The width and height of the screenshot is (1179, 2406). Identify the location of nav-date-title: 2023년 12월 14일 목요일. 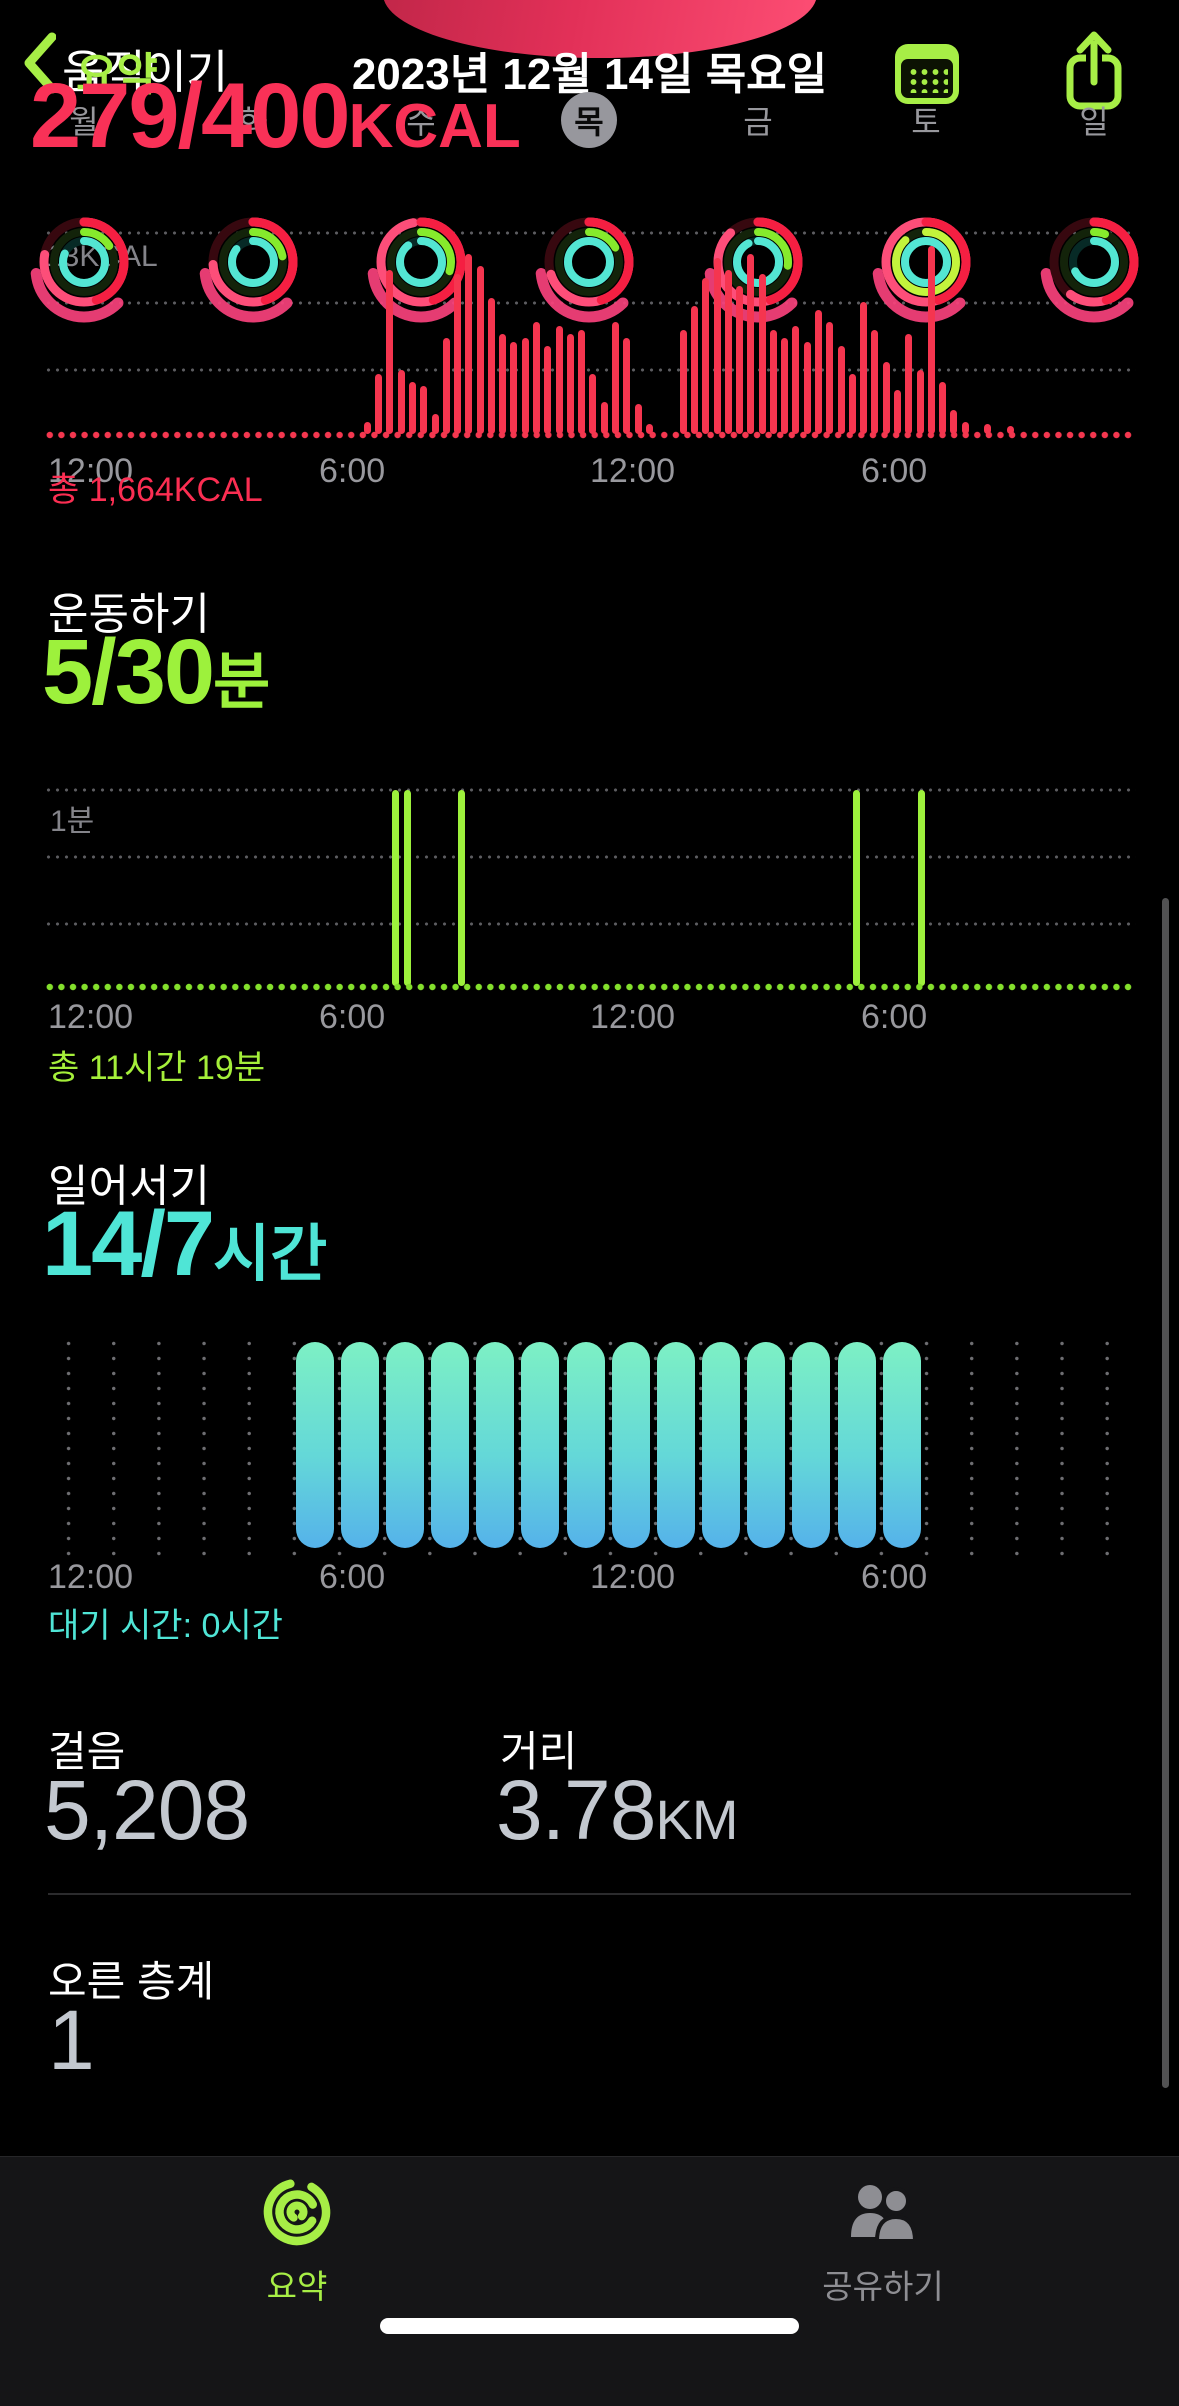
(589, 74).